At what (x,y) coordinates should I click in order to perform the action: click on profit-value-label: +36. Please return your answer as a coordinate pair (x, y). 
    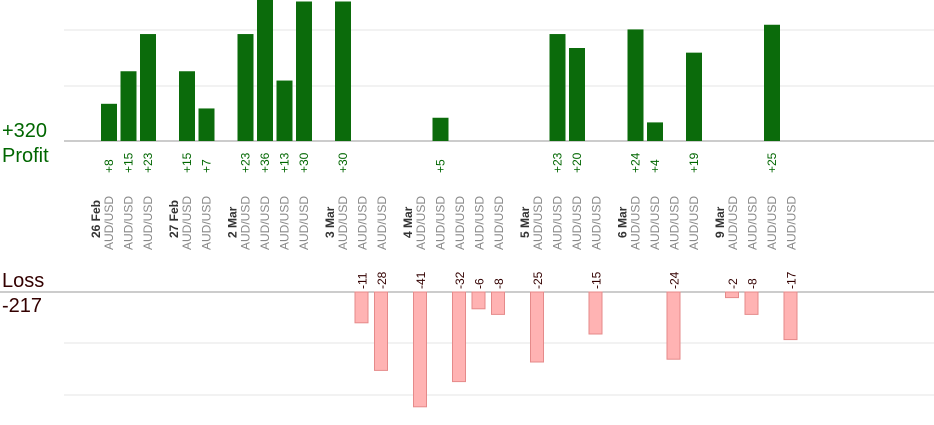
    Looking at the image, I should click on (265, 162).